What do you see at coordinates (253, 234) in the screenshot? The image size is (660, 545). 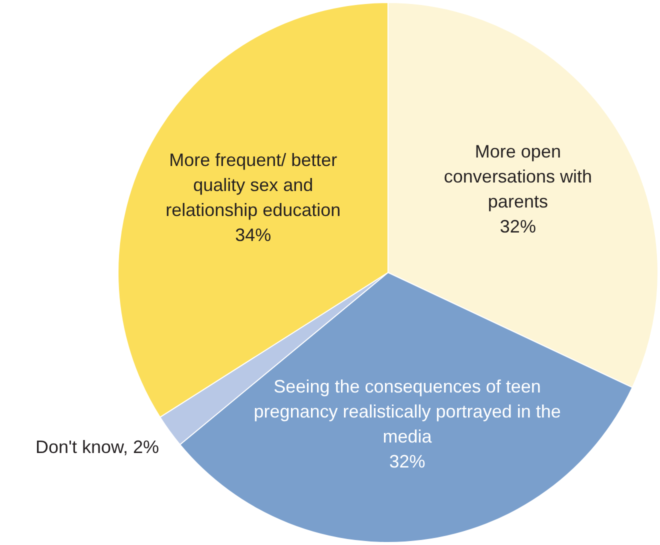 I see `data-label: 34%` at bounding box center [253, 234].